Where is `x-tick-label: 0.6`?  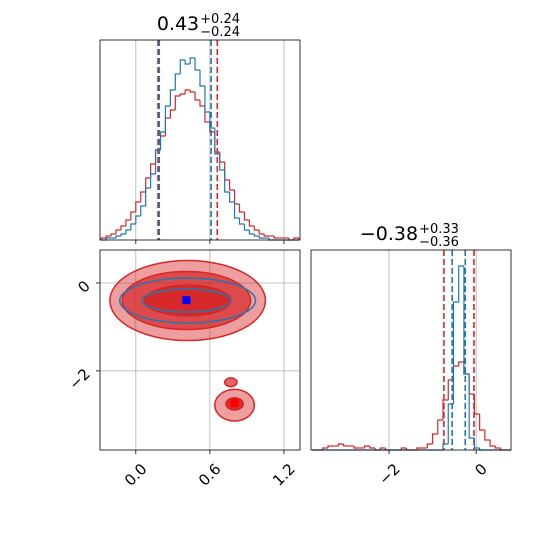 x-tick-label: 0.6 is located at coordinates (210, 475).